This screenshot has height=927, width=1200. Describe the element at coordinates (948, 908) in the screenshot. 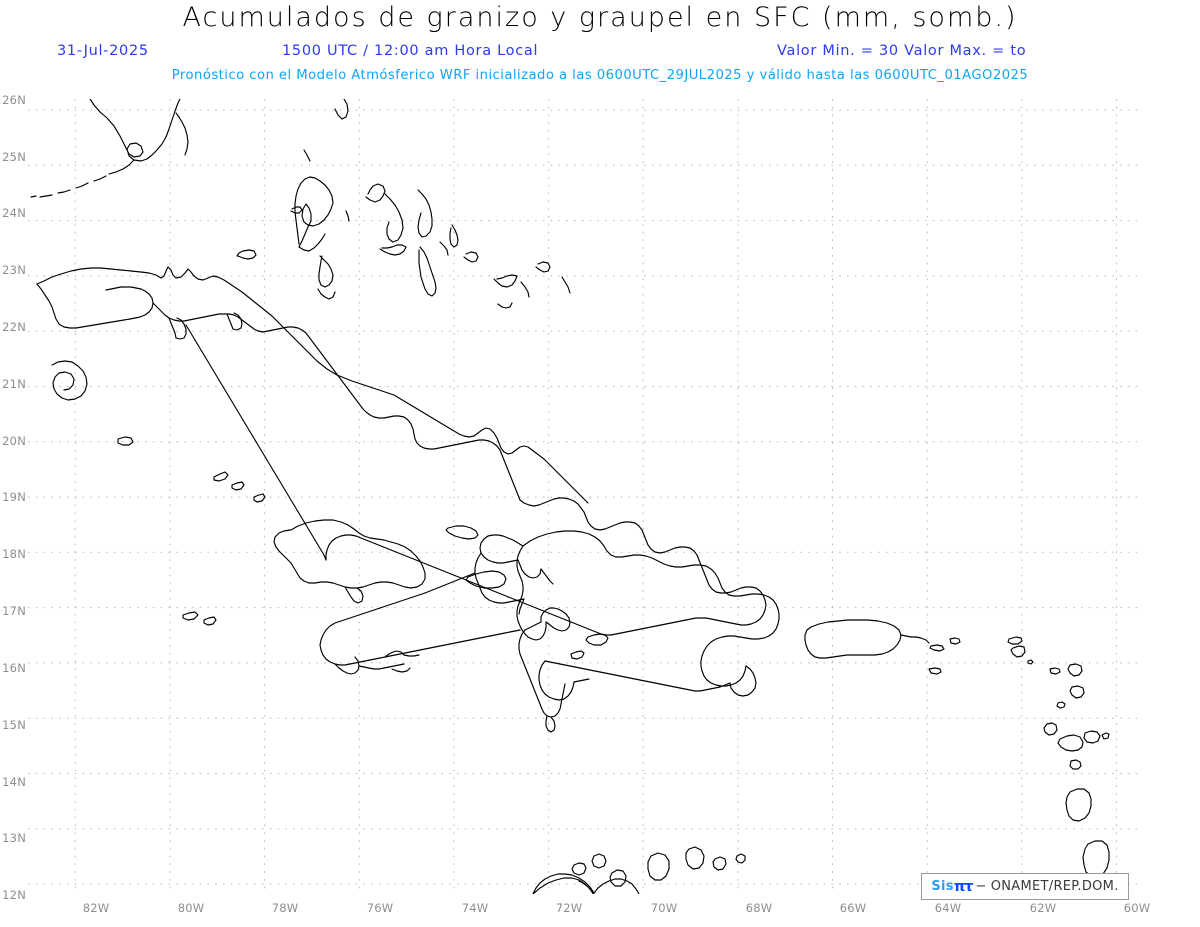

I see `longitude-tick-label: 64W` at that location.